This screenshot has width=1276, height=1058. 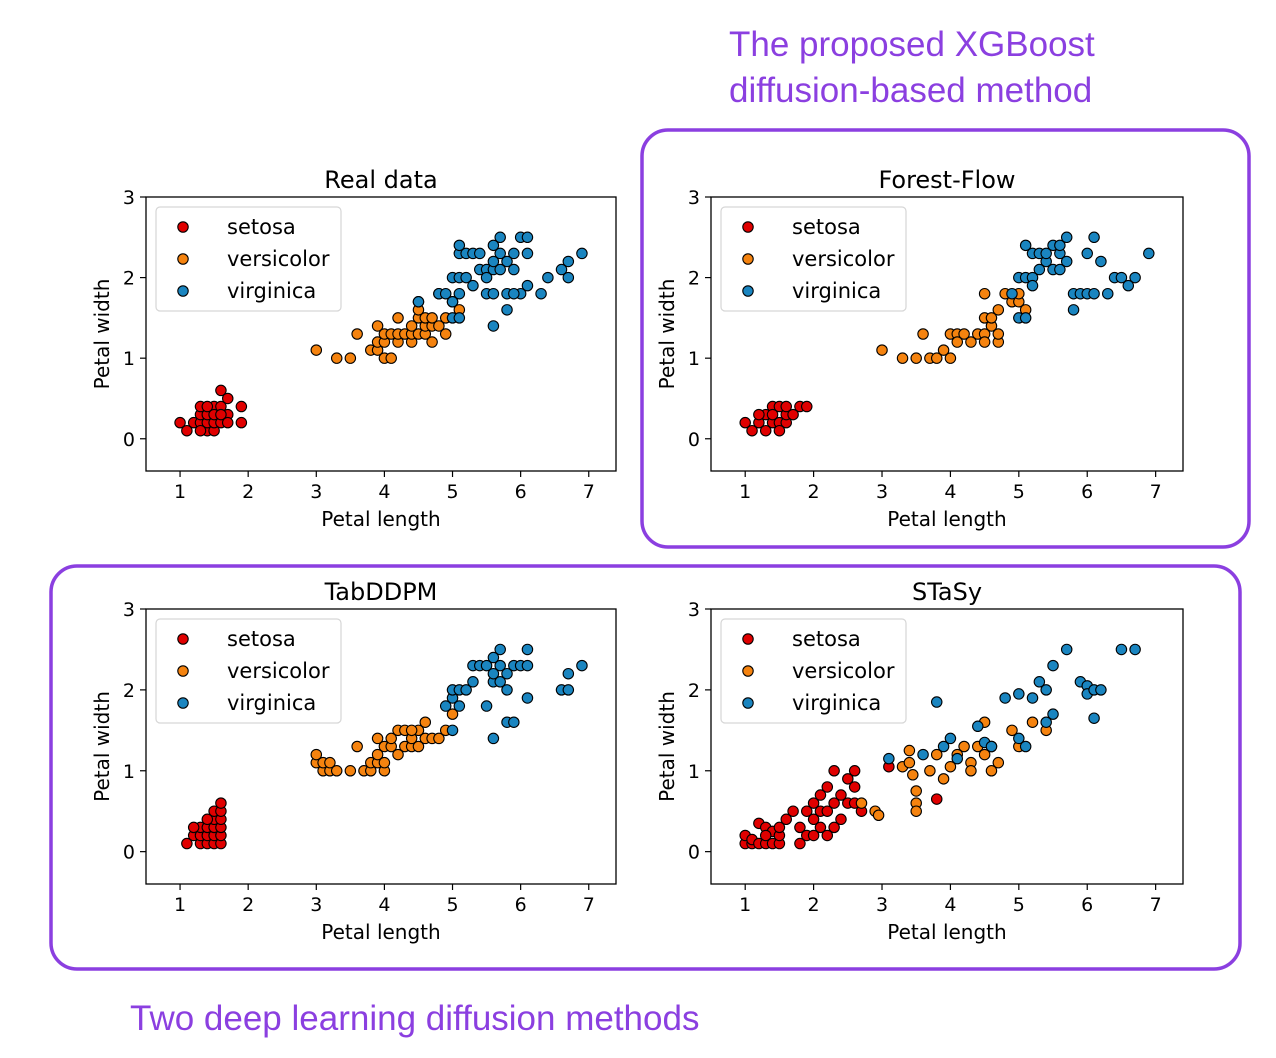 What do you see at coordinates (912, 44) in the screenshot?
I see `annotation-xgboost-line1: The proposed XGBoost` at bounding box center [912, 44].